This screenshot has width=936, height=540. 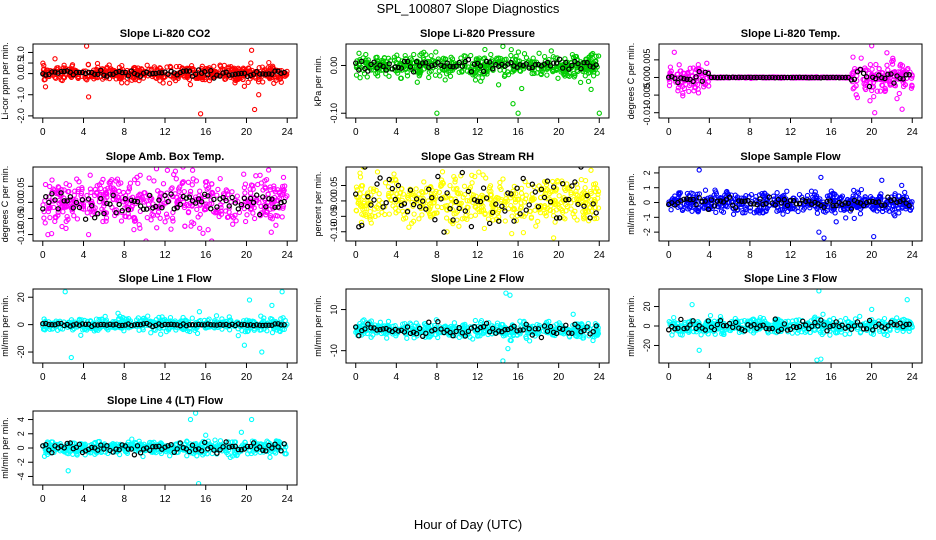 I want to click on x-tick-label: 24, so click(x=288, y=255).